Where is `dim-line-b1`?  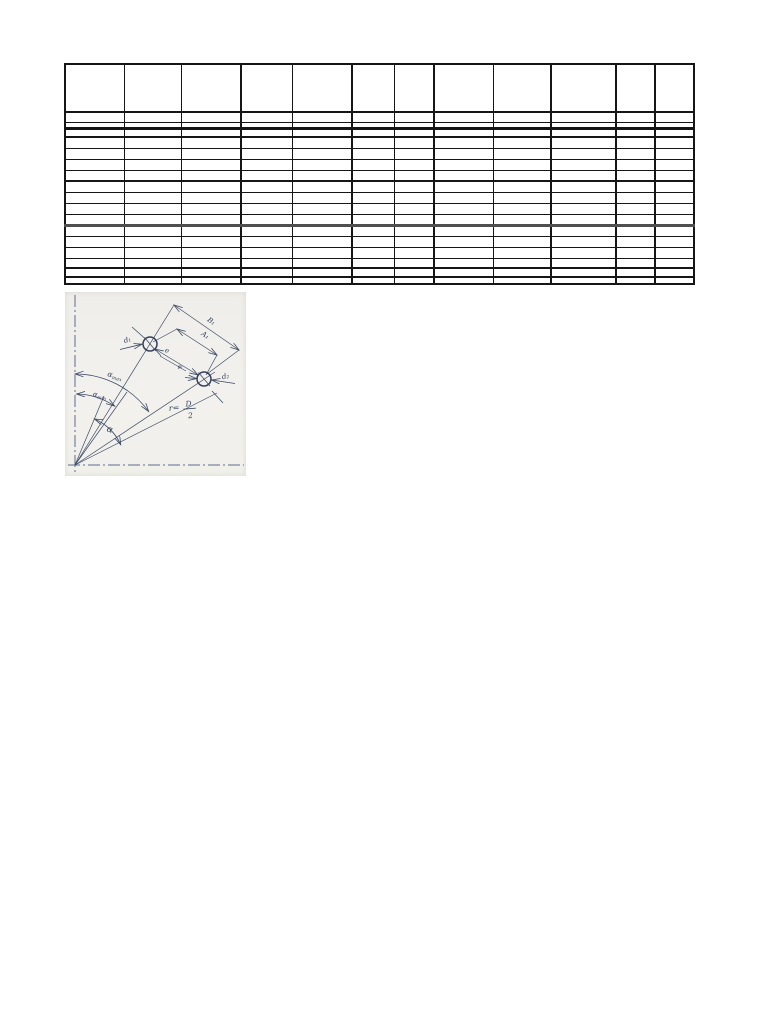 dim-line-b1 is located at coordinates (206, 327).